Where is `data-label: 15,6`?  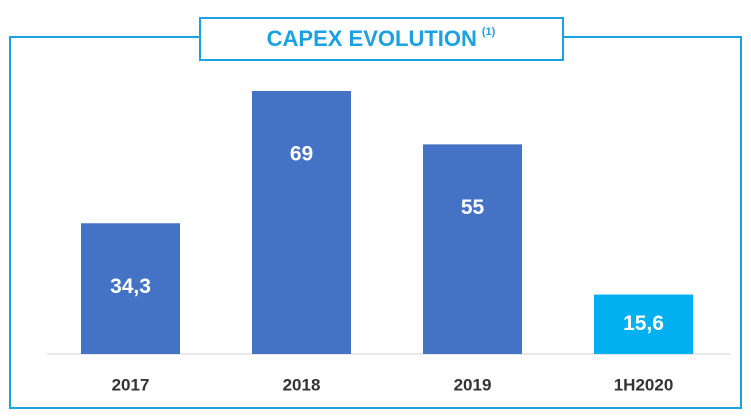 data-label: 15,6 is located at coordinates (643, 323).